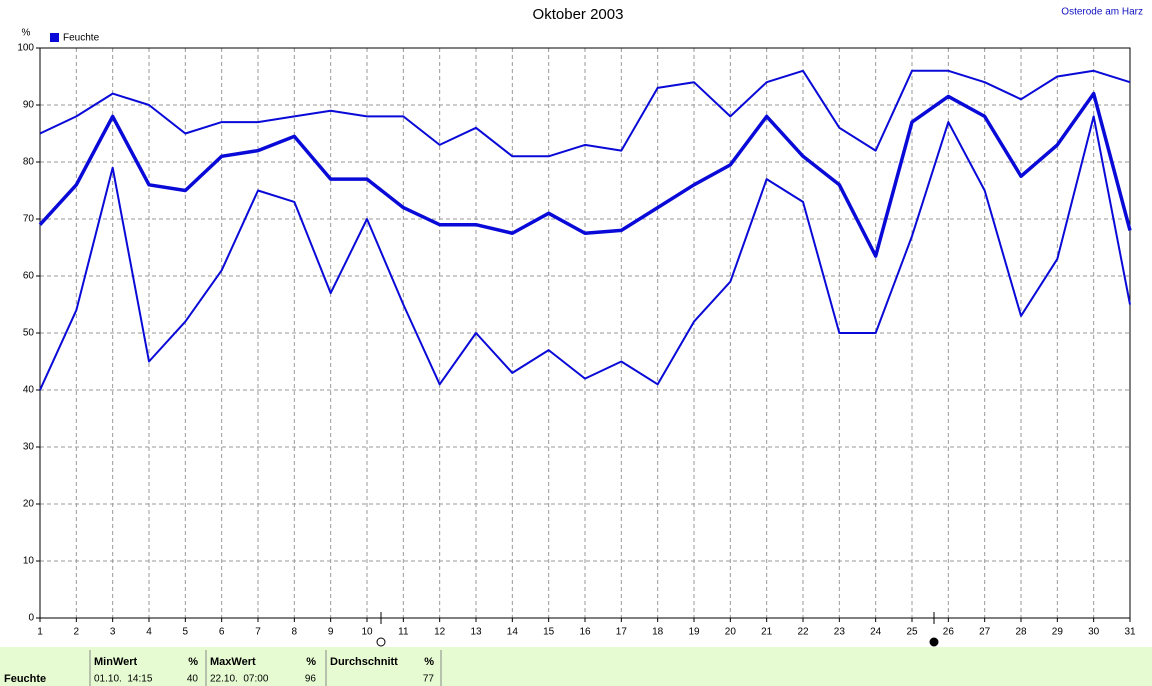  What do you see at coordinates (29, 276) in the screenshot?
I see `y-tick-label: 60` at bounding box center [29, 276].